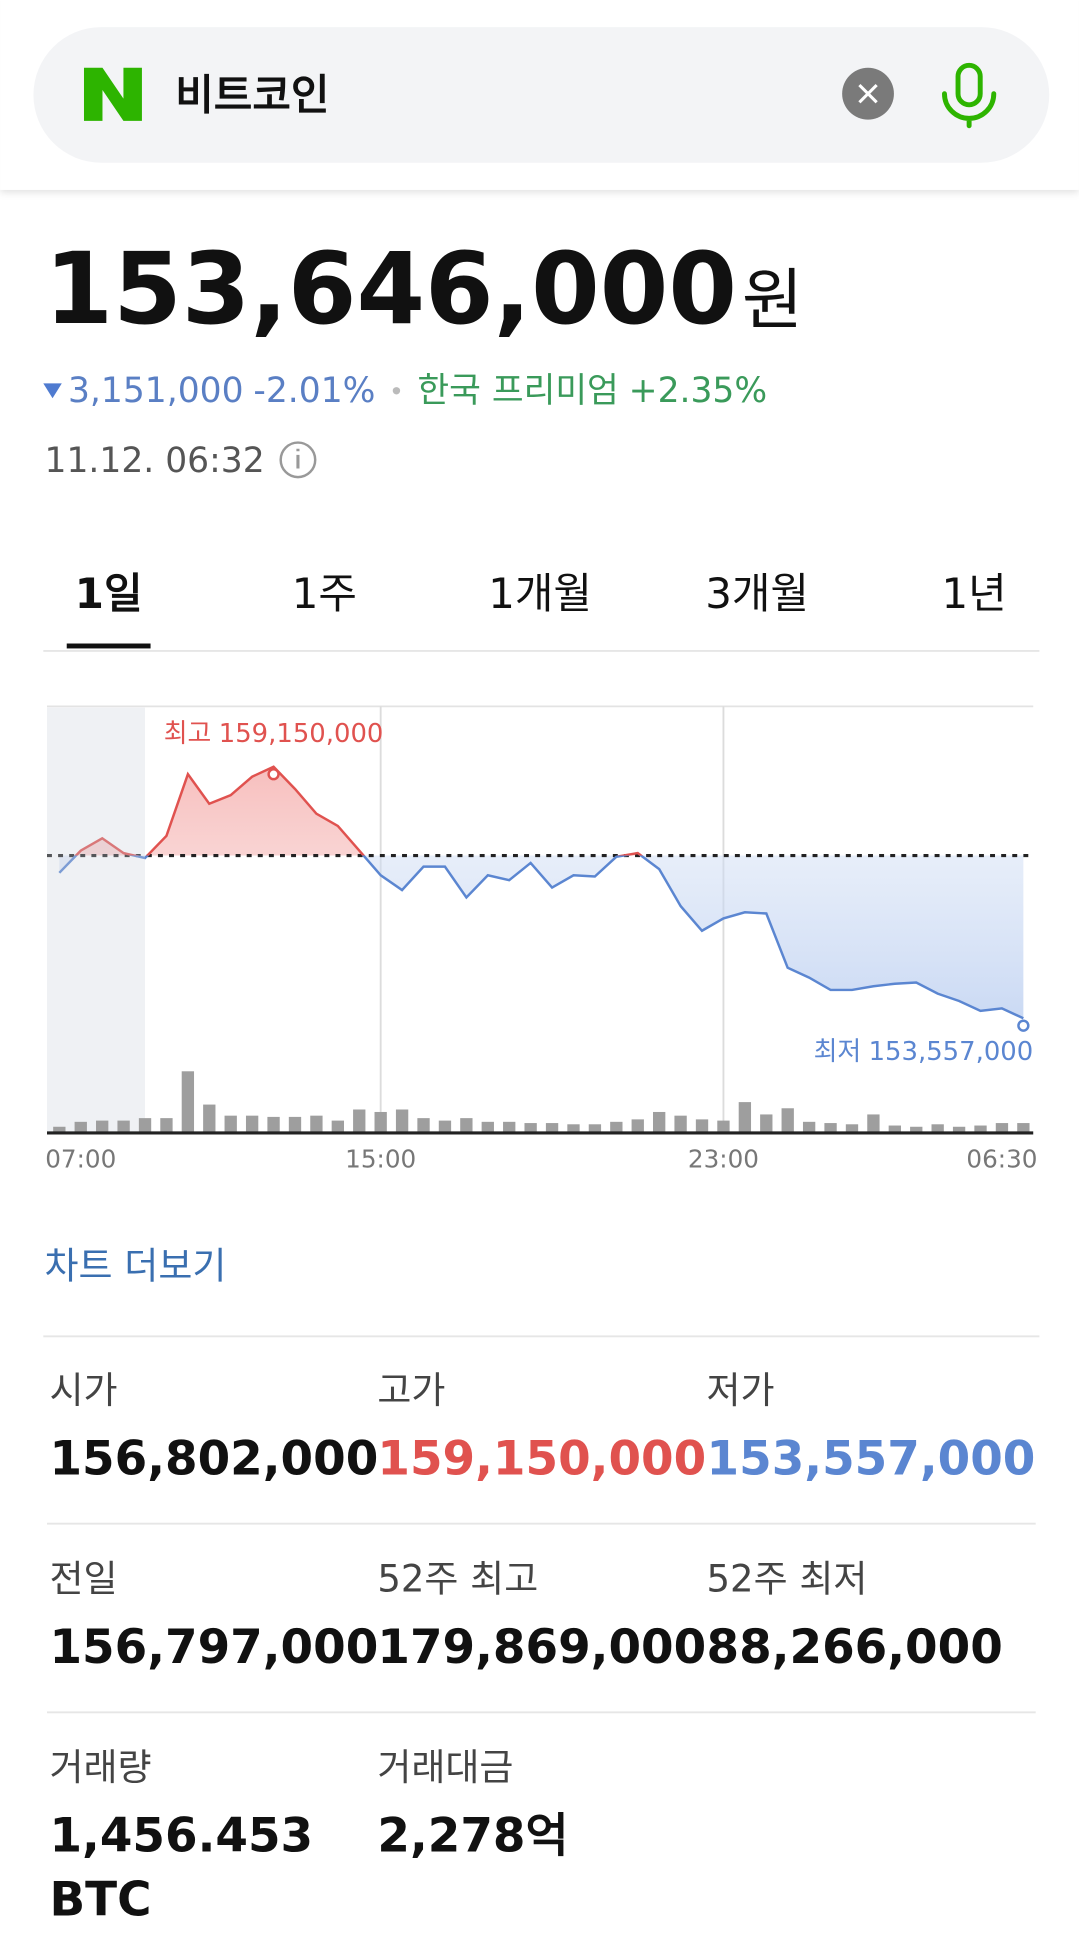 Image resolution: width=1079 pixels, height=1933 pixels. Describe the element at coordinates (541, 1648) in the screenshot. I see `stat-value: 179,869,000` at that location.